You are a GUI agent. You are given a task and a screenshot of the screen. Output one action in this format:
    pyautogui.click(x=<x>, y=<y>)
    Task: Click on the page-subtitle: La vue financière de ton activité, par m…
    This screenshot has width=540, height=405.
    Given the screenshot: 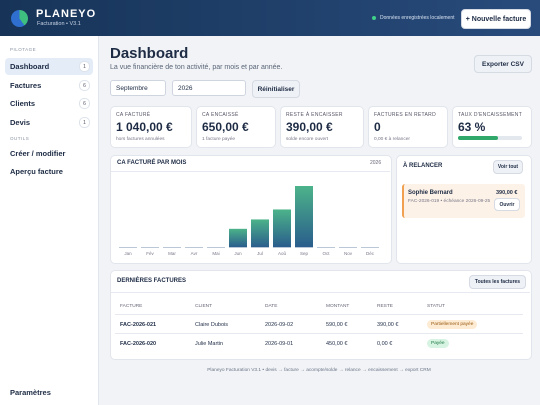 What is the action you would take?
    pyautogui.click(x=196, y=67)
    